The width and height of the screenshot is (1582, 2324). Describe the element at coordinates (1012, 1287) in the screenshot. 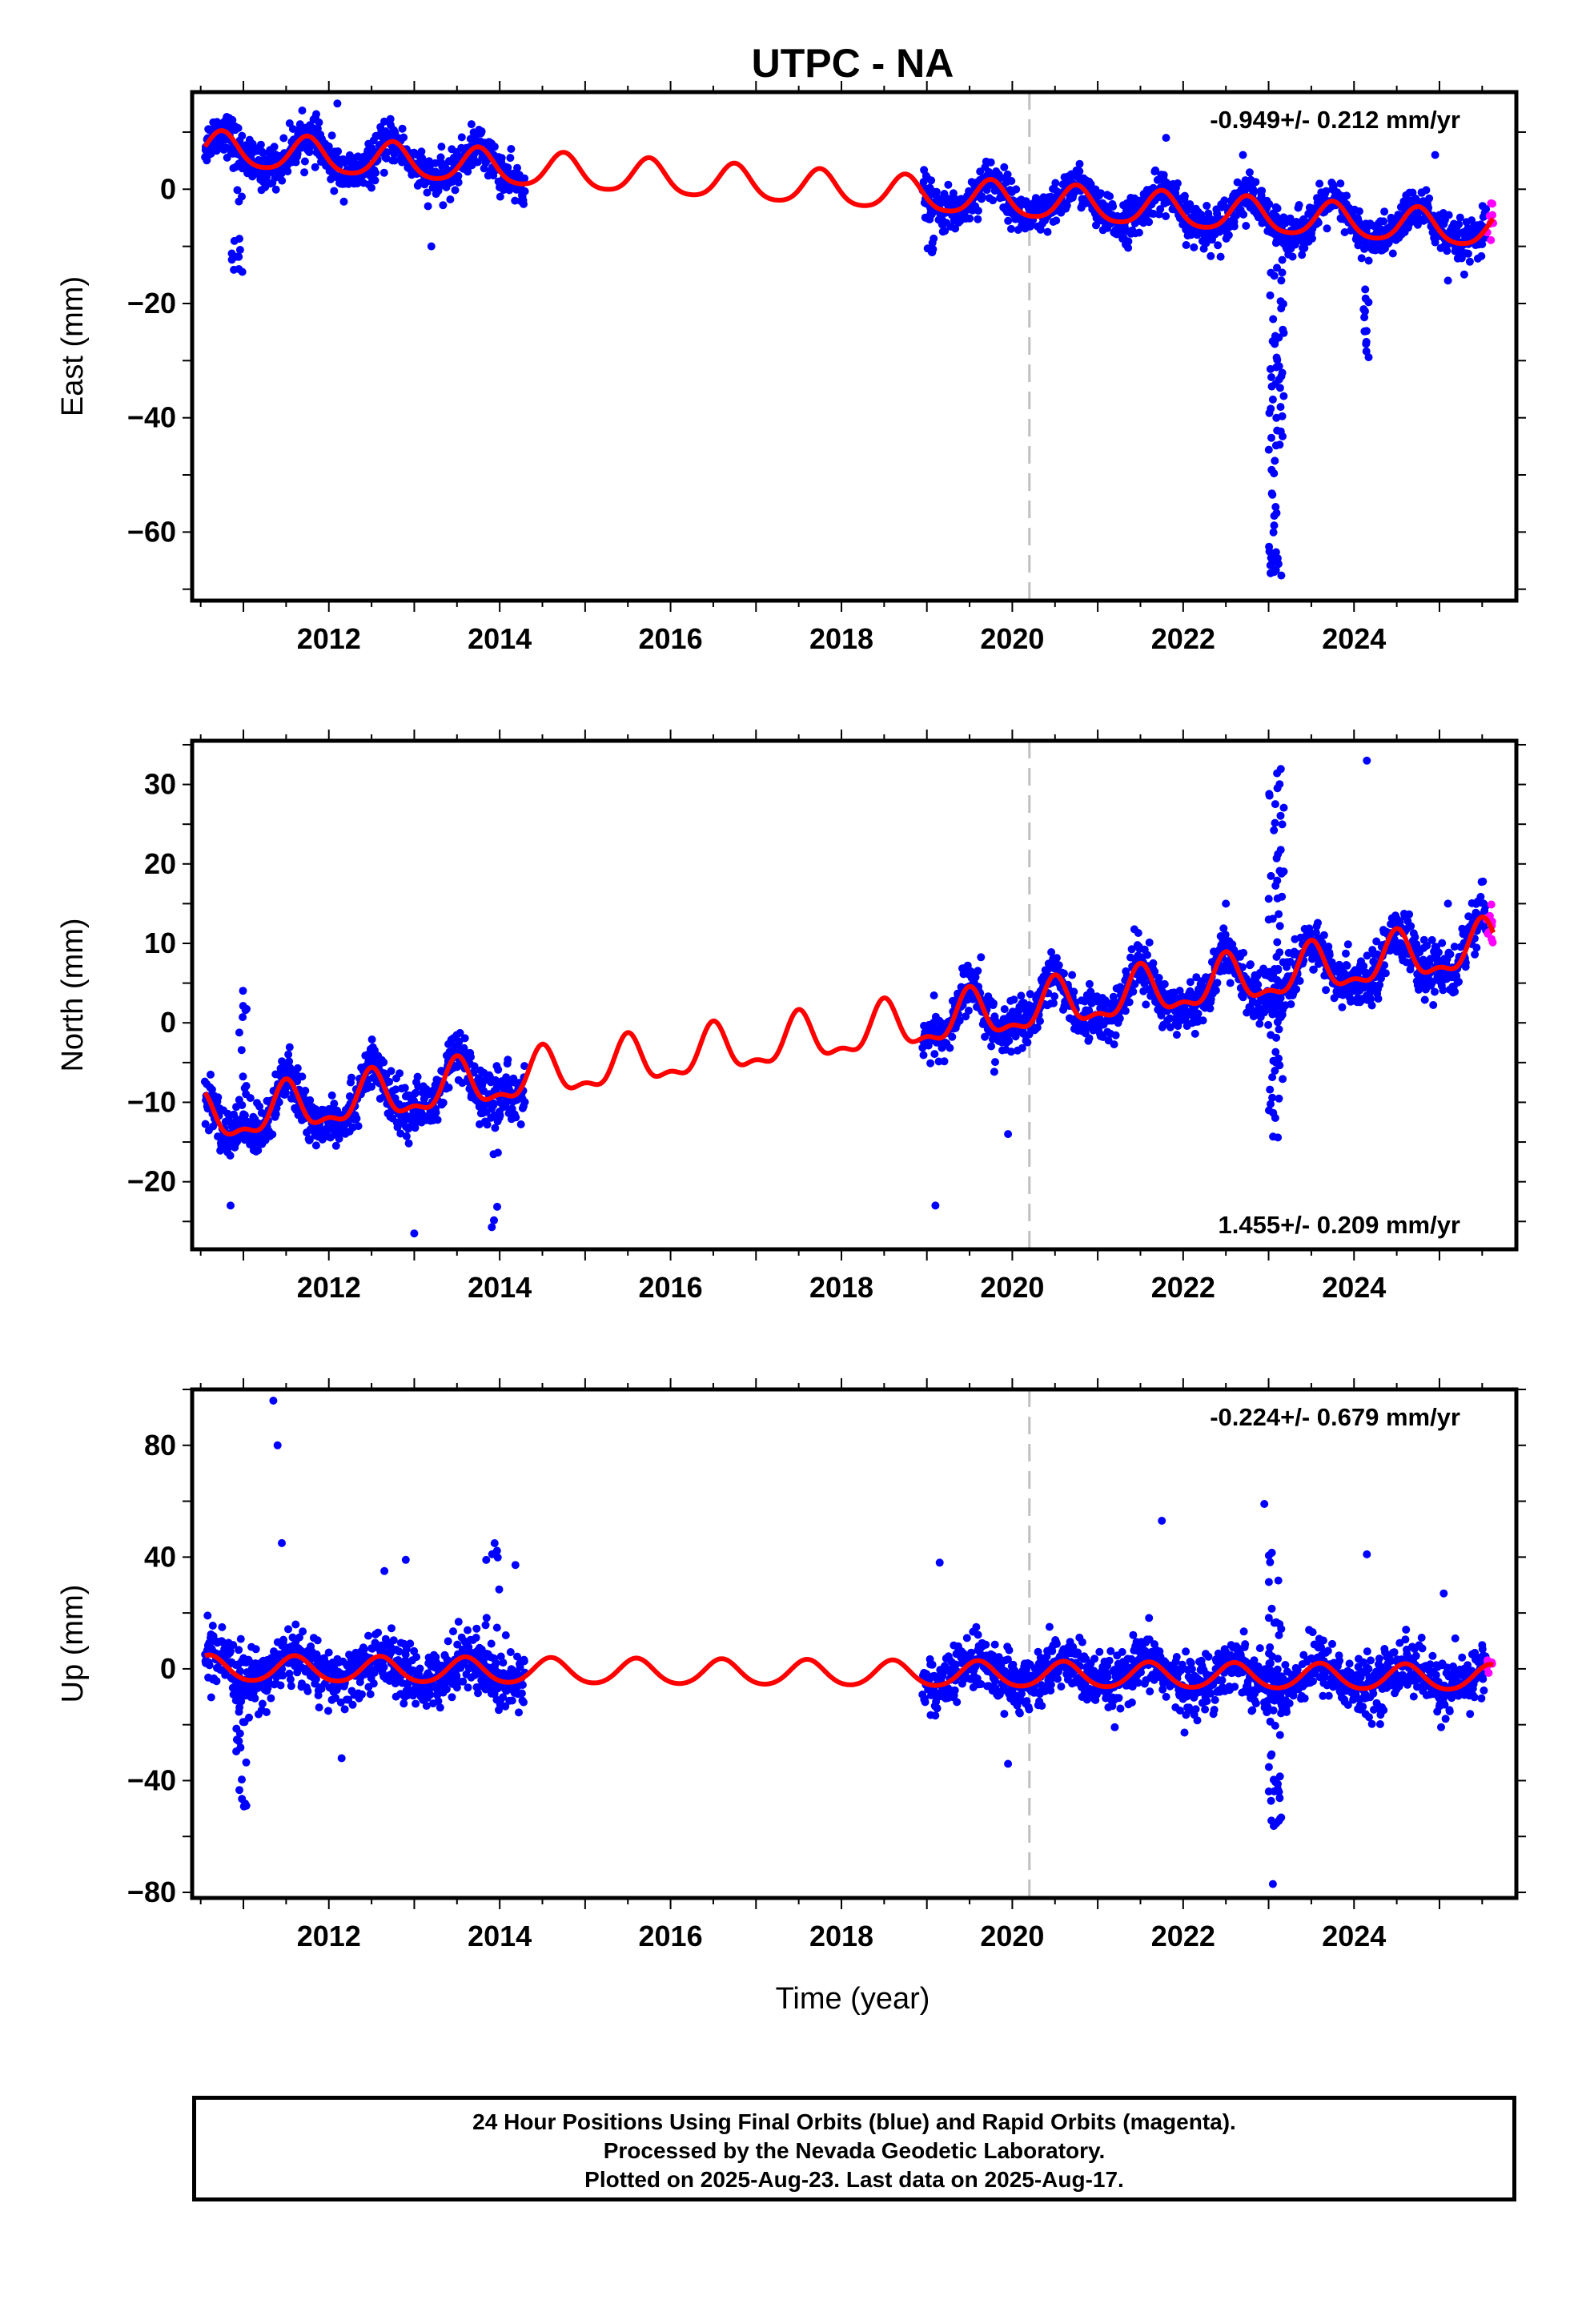

I see `x-tick-label: 2020` at that location.